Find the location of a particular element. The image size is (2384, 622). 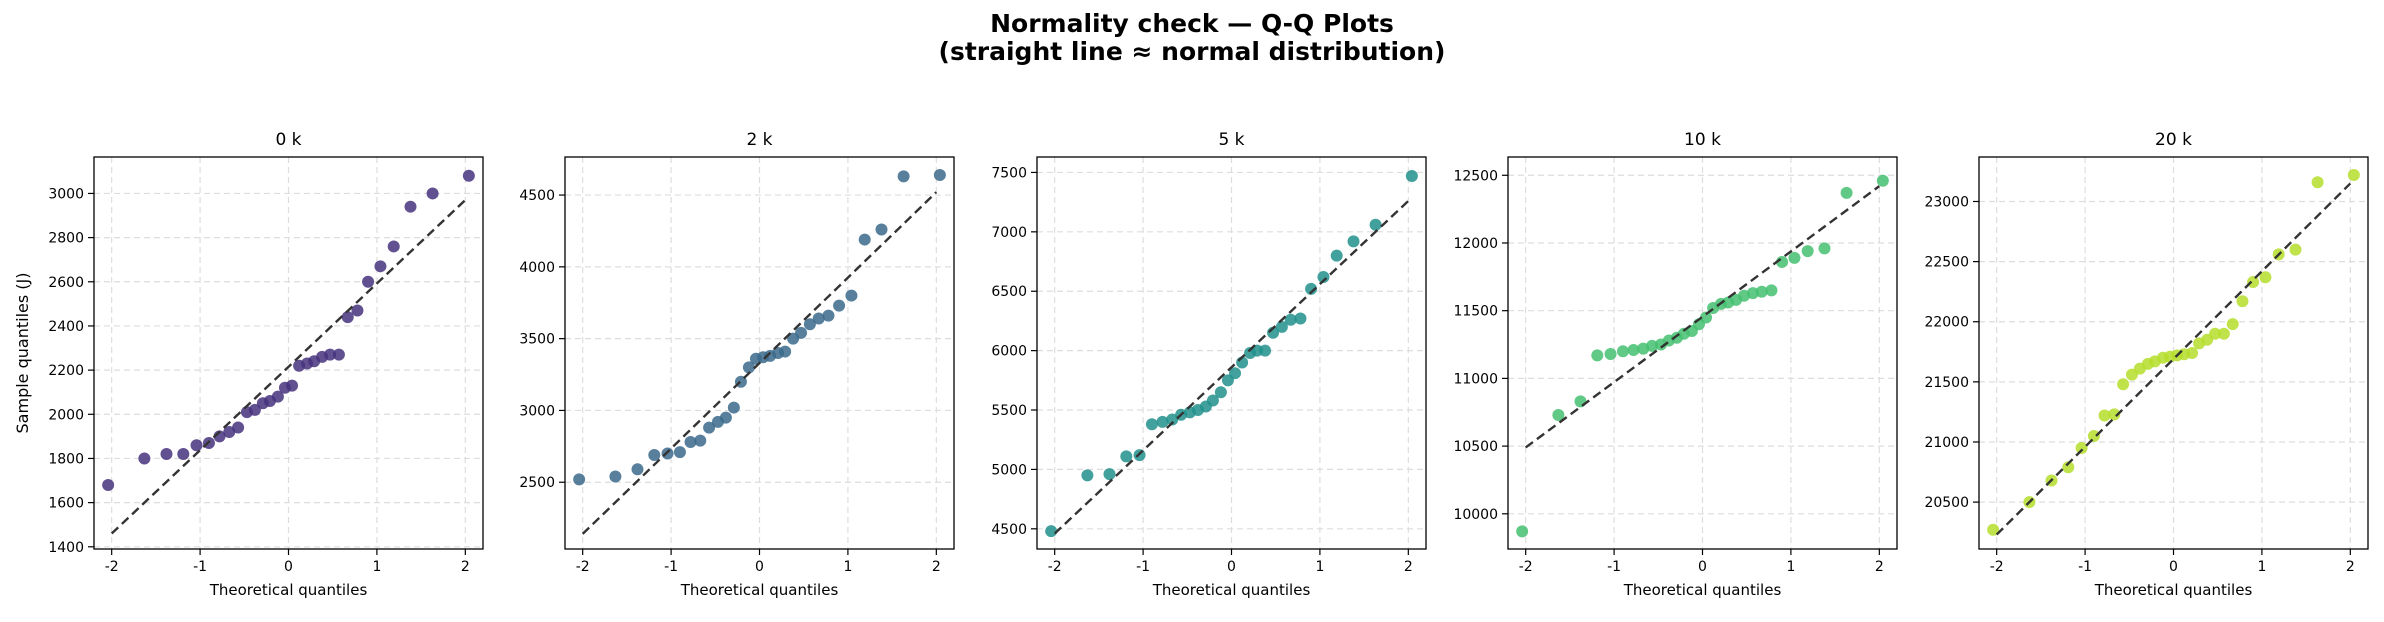

y-tick-label: 11000 is located at coordinates (1475, 379).